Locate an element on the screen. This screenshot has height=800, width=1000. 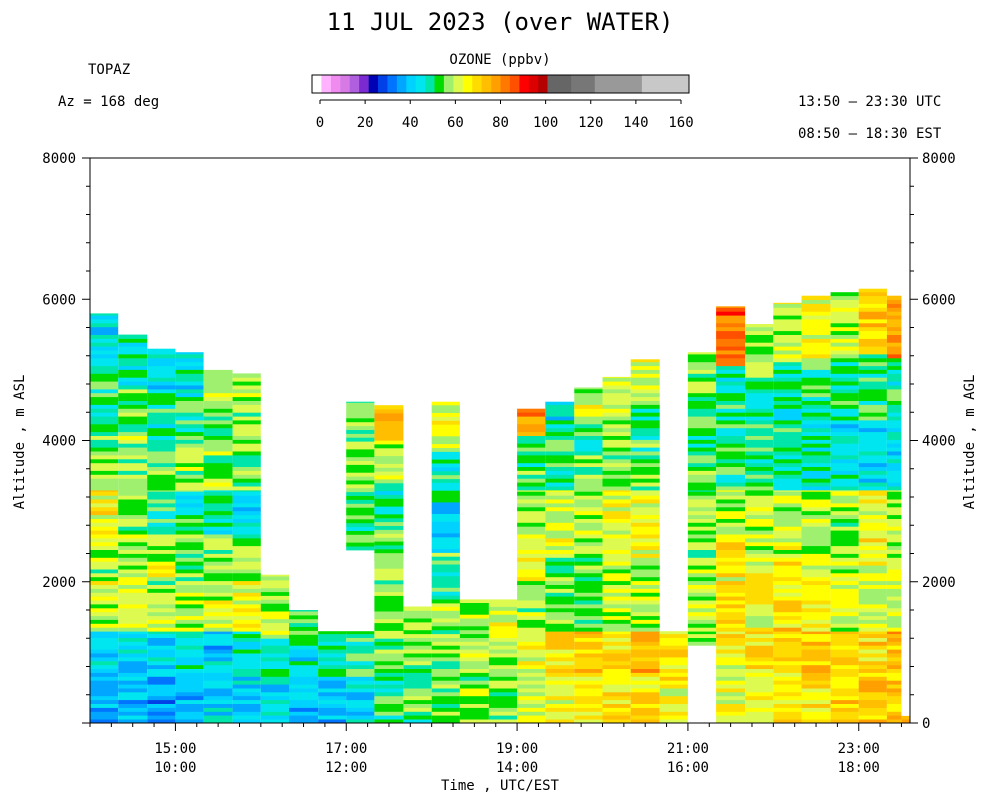
utc-range-label: 13:50 – 23:30 UTC is located at coordinates (870, 102).